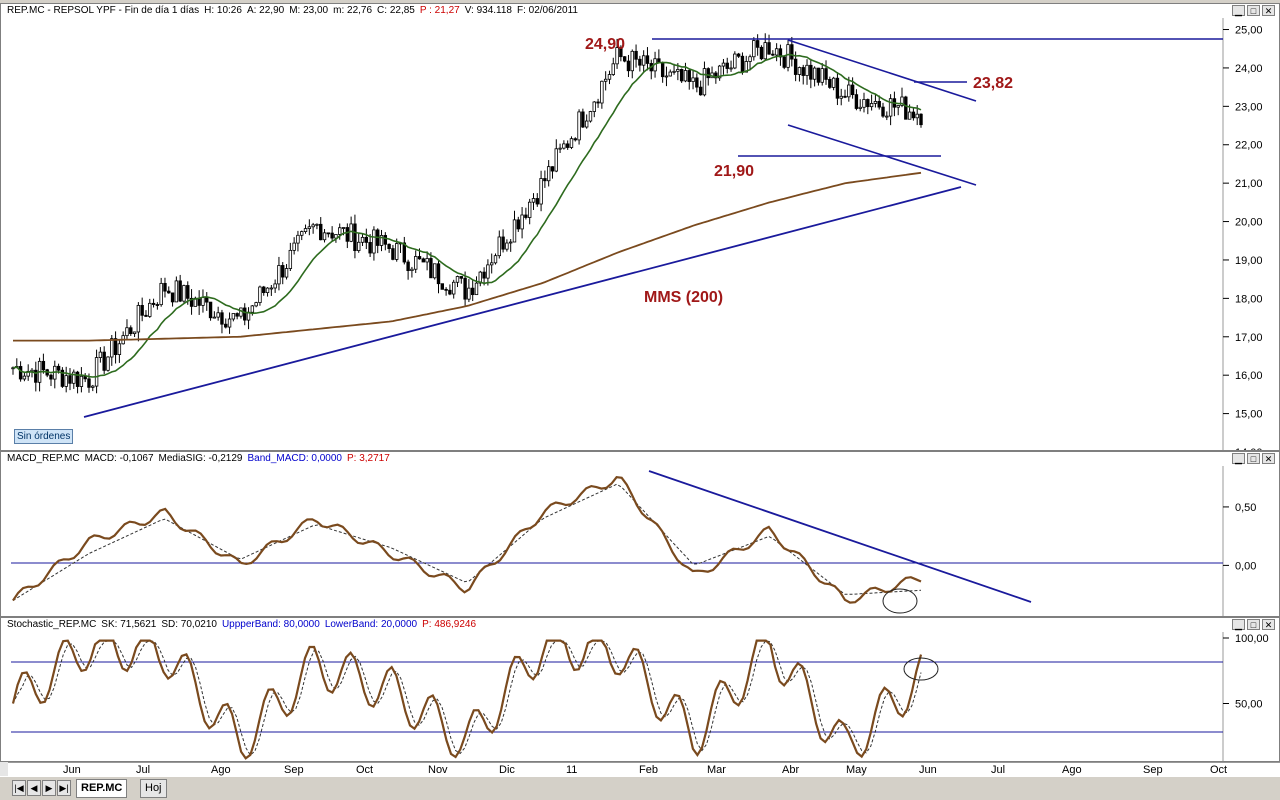 The image size is (1280, 800). I want to click on price-tick-label: 19,00, so click(1249, 261).